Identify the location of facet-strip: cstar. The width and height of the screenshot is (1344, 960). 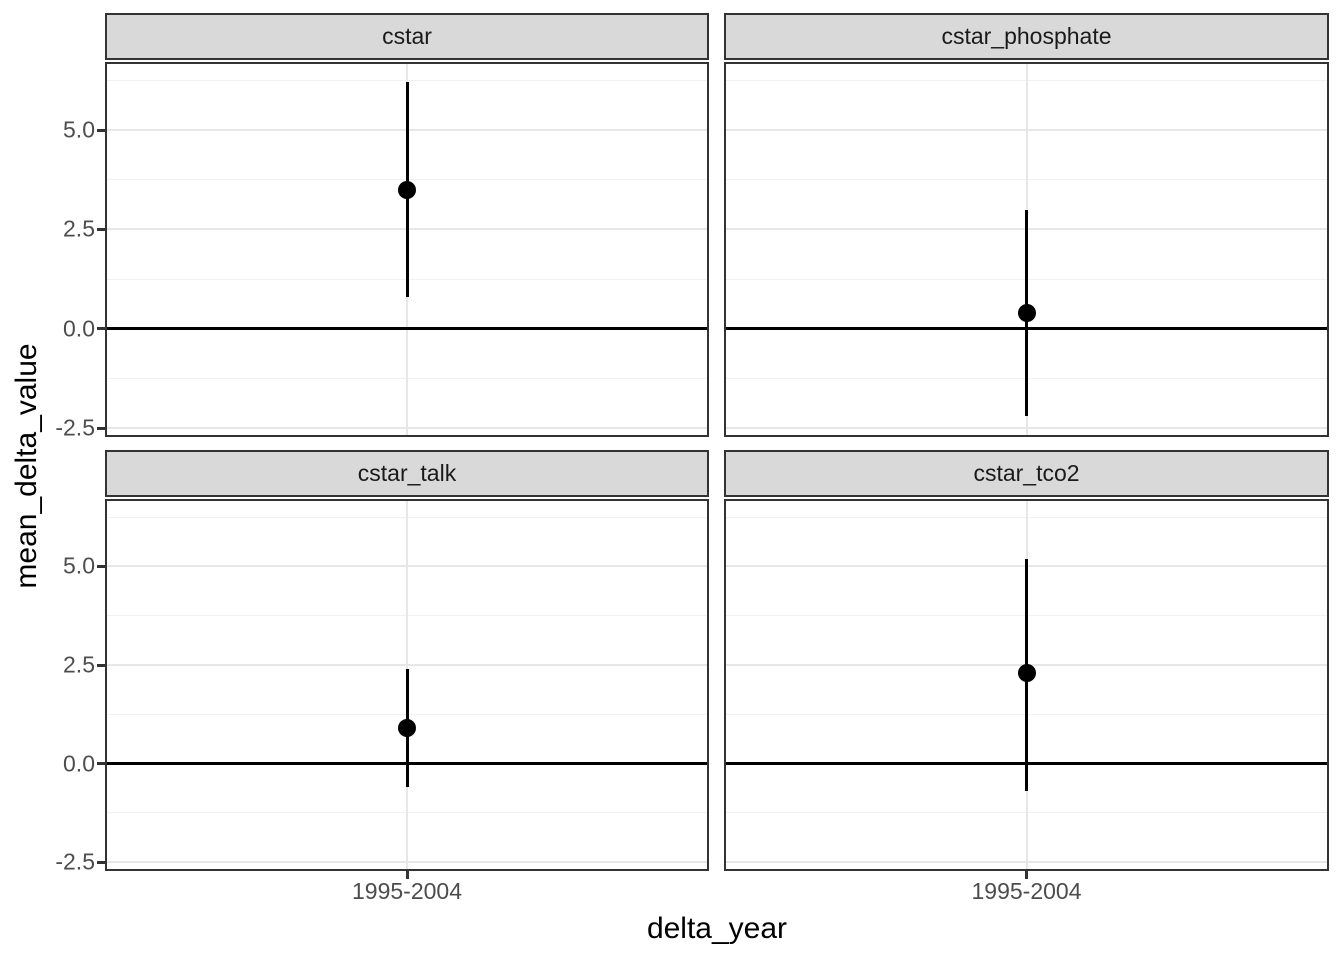
(407, 36).